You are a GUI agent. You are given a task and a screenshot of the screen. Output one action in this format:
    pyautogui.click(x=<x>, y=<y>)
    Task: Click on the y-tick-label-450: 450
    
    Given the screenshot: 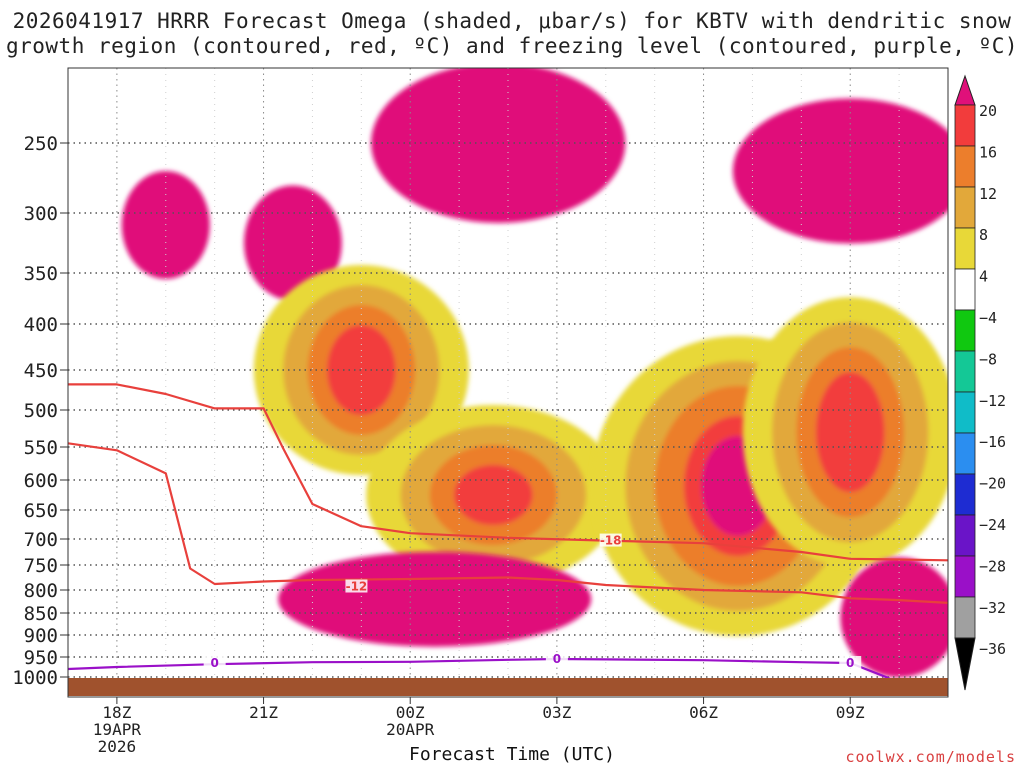 What is the action you would take?
    pyautogui.click(x=41, y=371)
    